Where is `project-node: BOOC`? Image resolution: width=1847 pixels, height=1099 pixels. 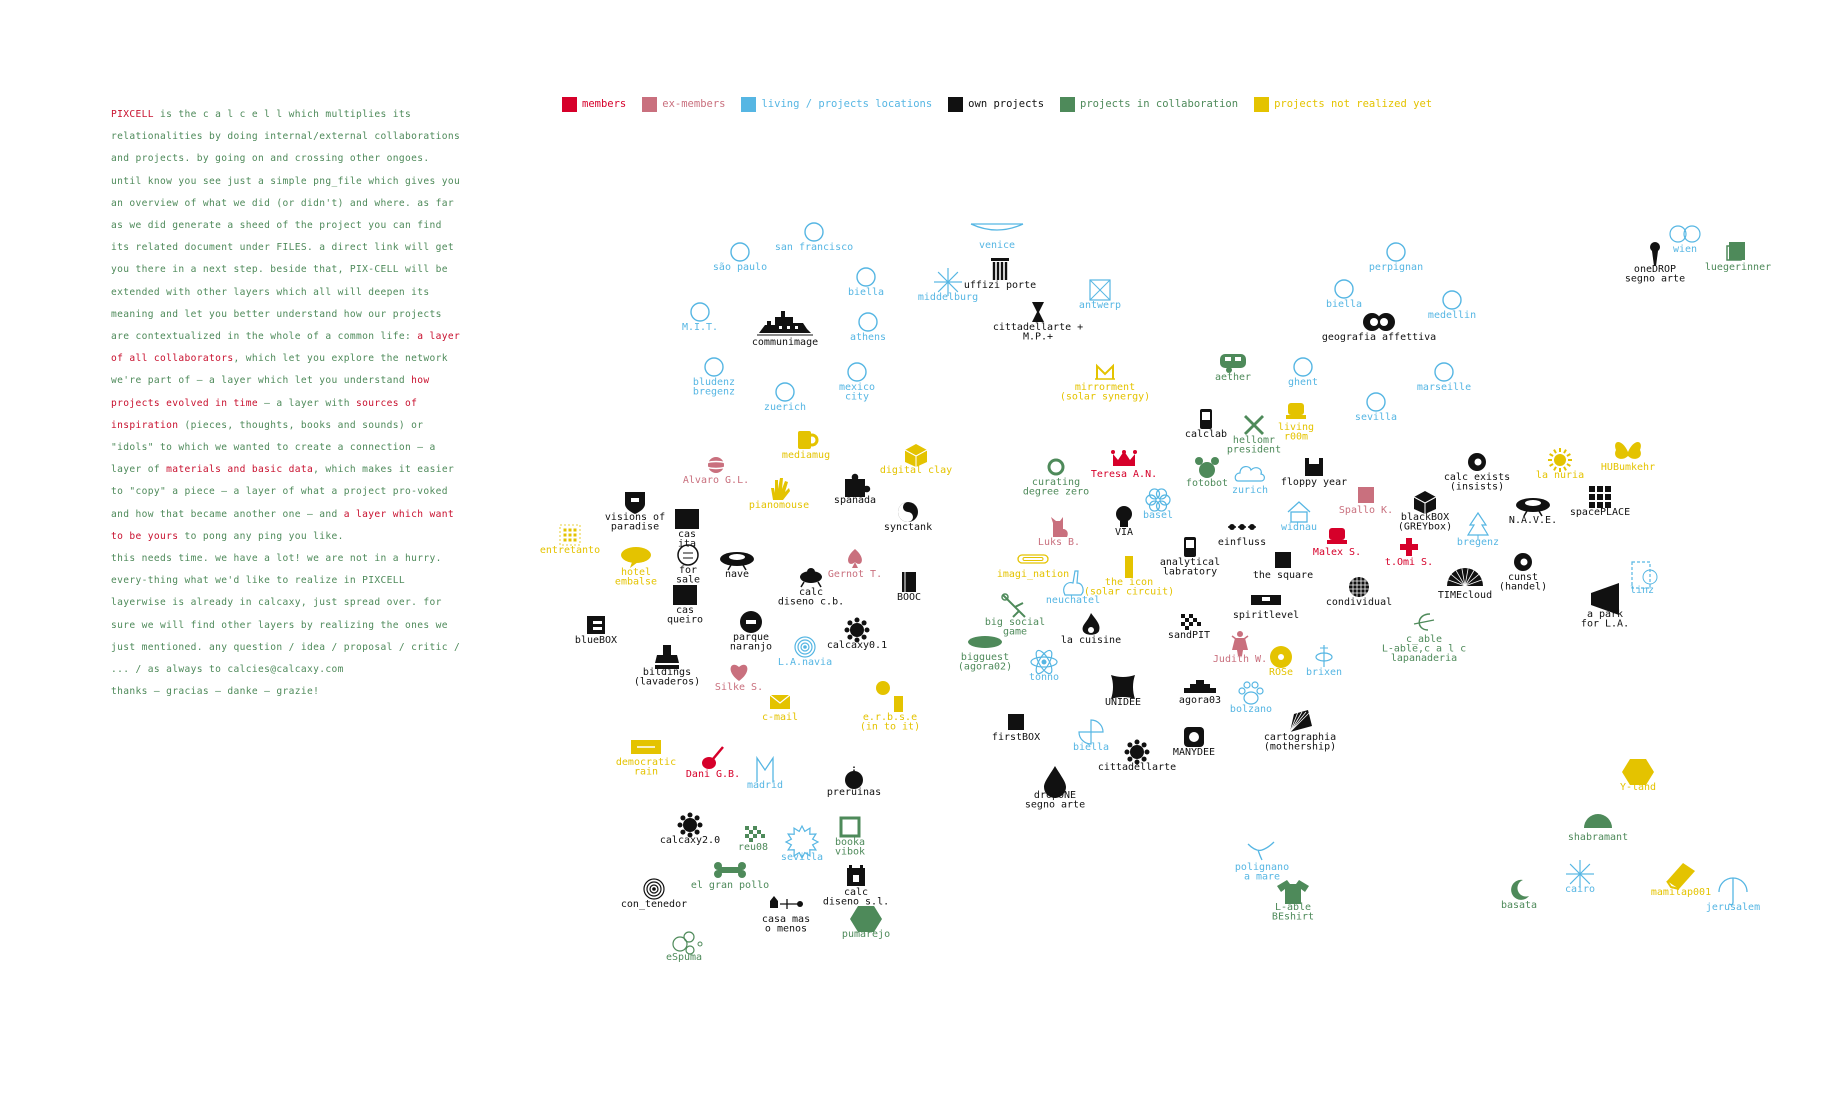
project-node: BOOC is located at coordinates (909, 587).